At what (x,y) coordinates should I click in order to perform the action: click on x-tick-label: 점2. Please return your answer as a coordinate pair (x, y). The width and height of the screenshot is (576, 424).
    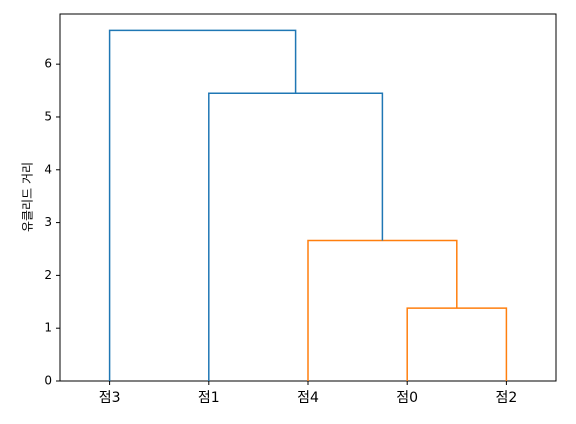
    Looking at the image, I should click on (507, 398).